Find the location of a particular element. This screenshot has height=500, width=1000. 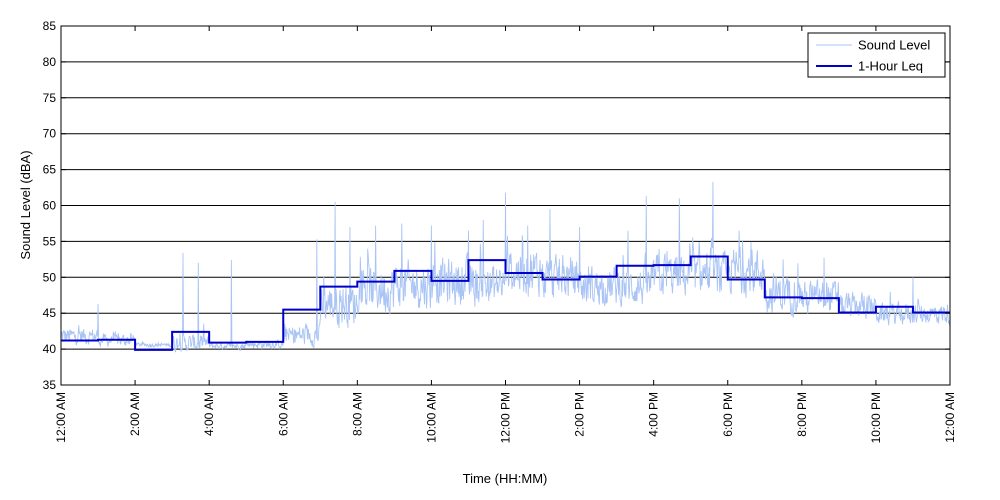

y-tick-label: 60 is located at coordinates (50, 206).